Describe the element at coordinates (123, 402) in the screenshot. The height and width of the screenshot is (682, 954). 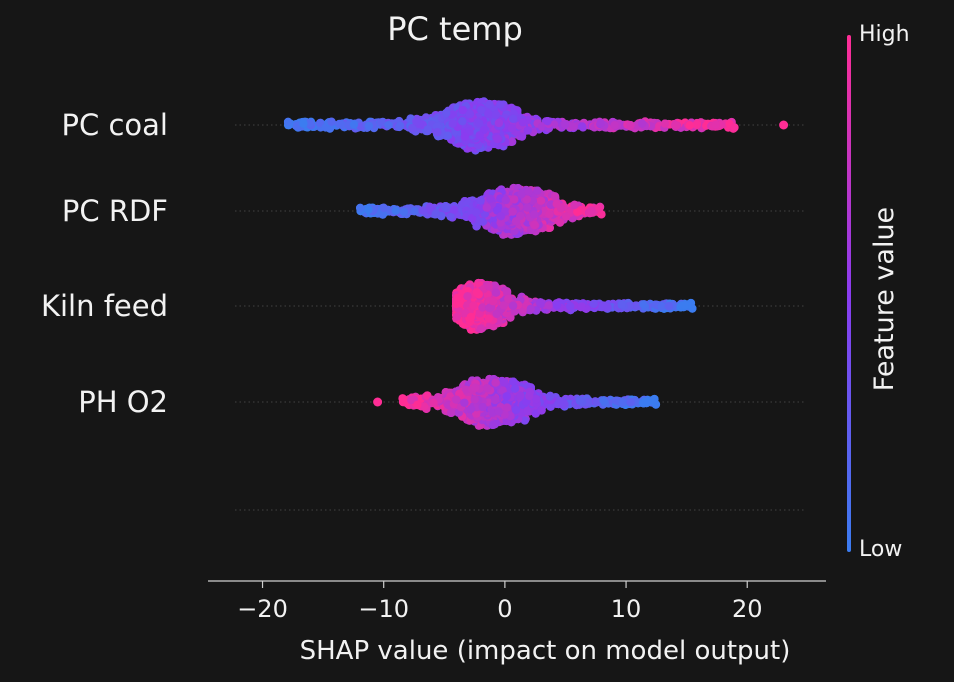
I see `feature-label: PH O2` at that location.